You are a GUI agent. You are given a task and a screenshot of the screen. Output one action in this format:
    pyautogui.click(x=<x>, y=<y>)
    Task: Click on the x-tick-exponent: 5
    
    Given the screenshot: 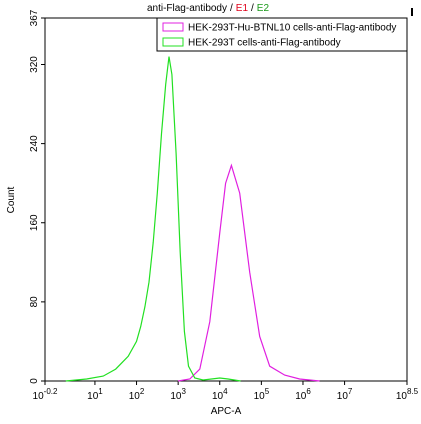 What is the action you would take?
    pyautogui.click(x=267, y=391)
    